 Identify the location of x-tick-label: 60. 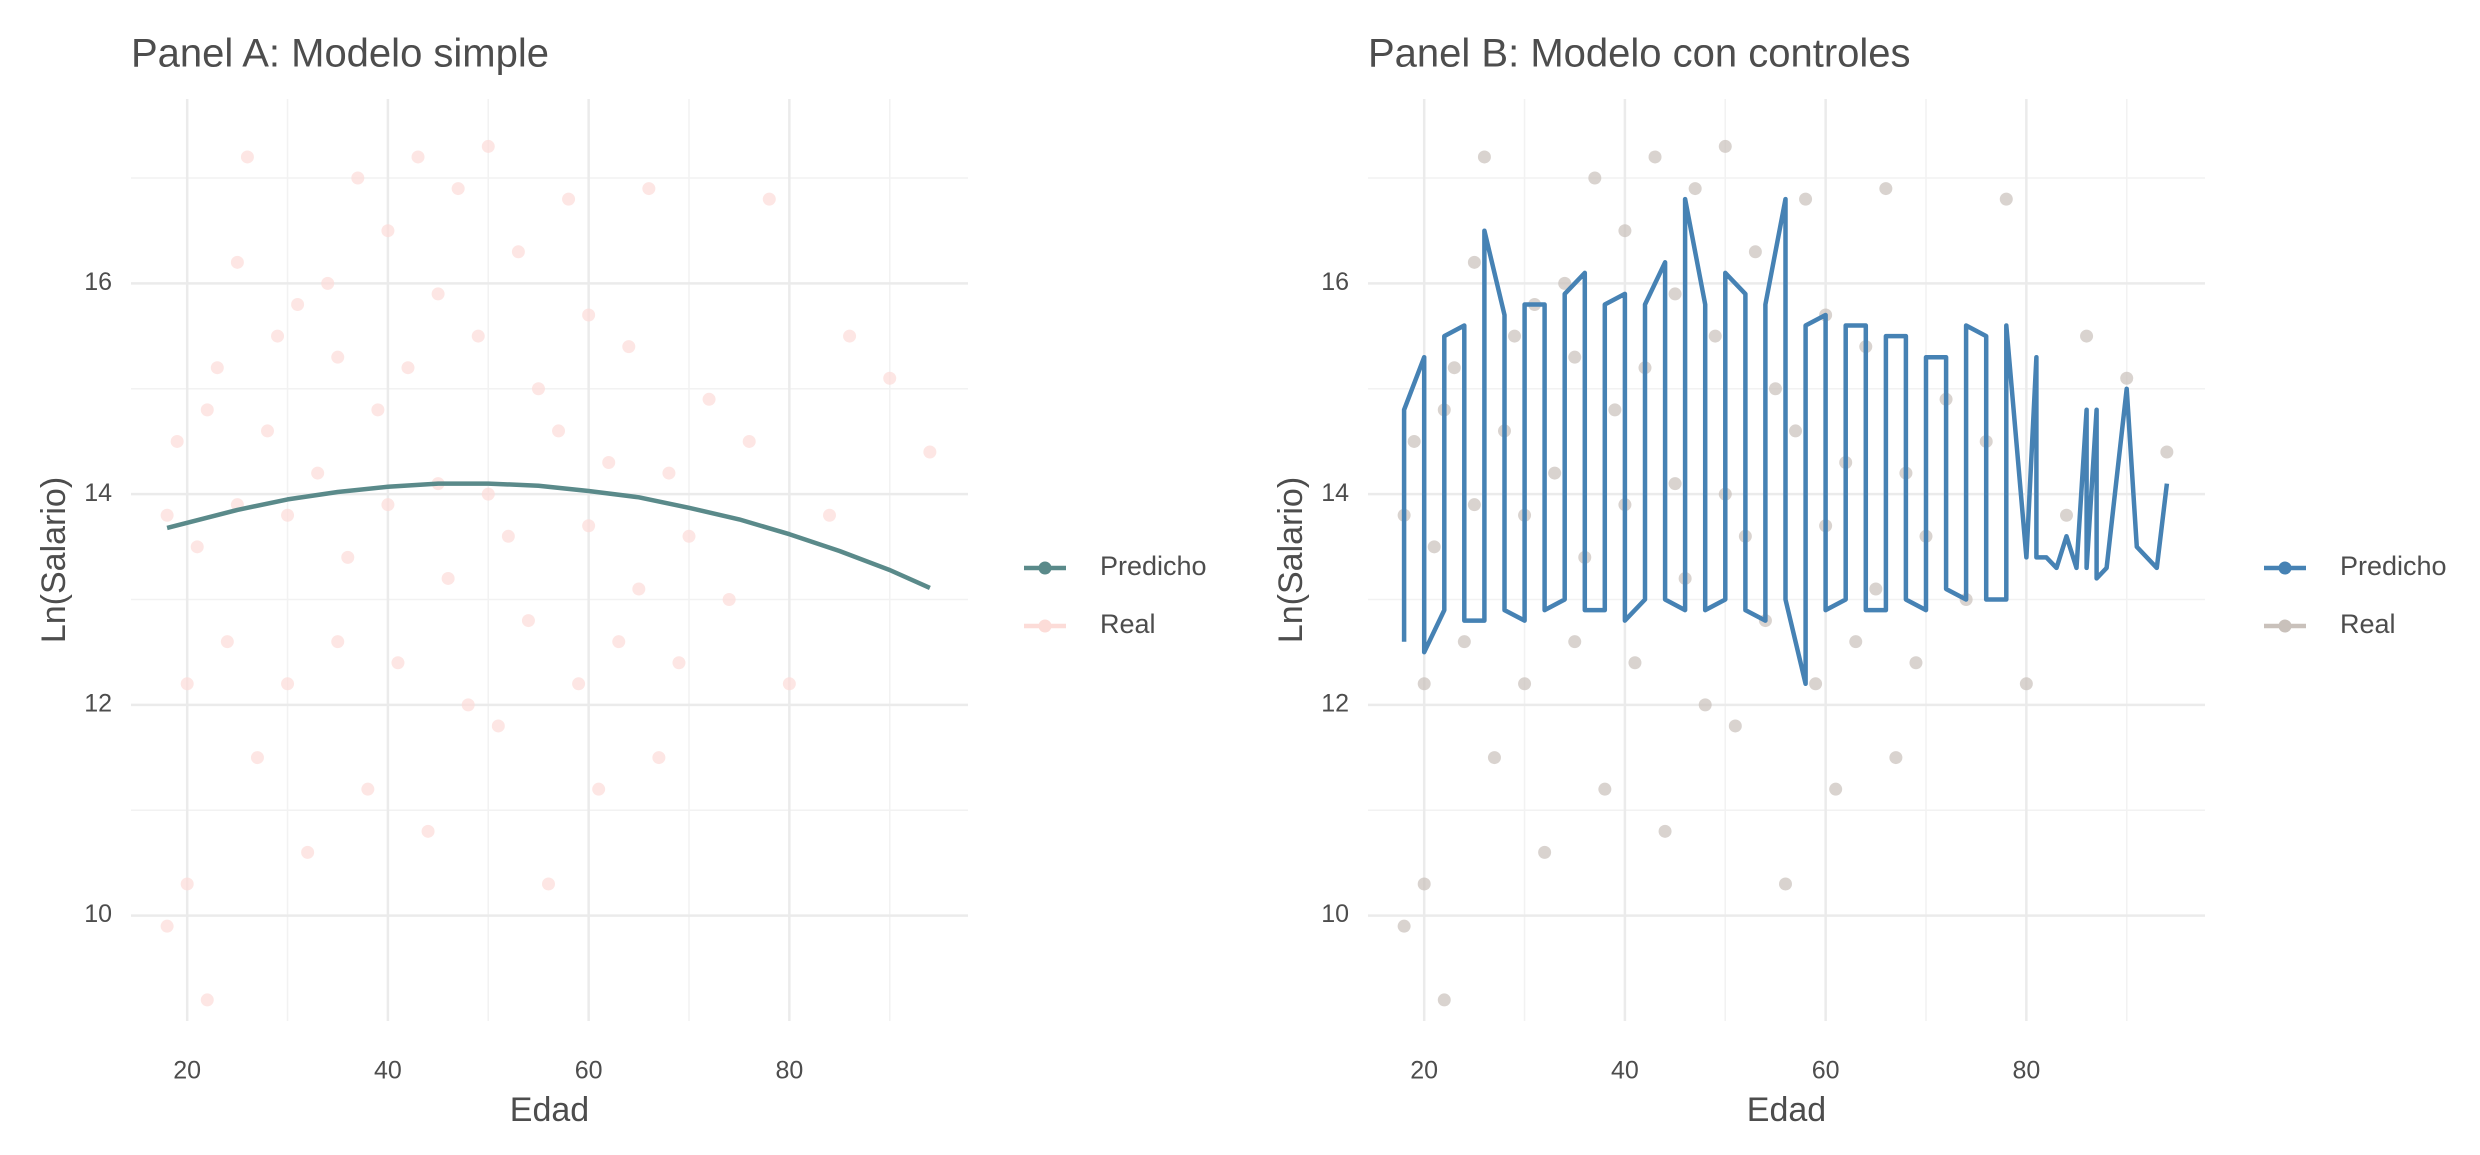
(1826, 1071).